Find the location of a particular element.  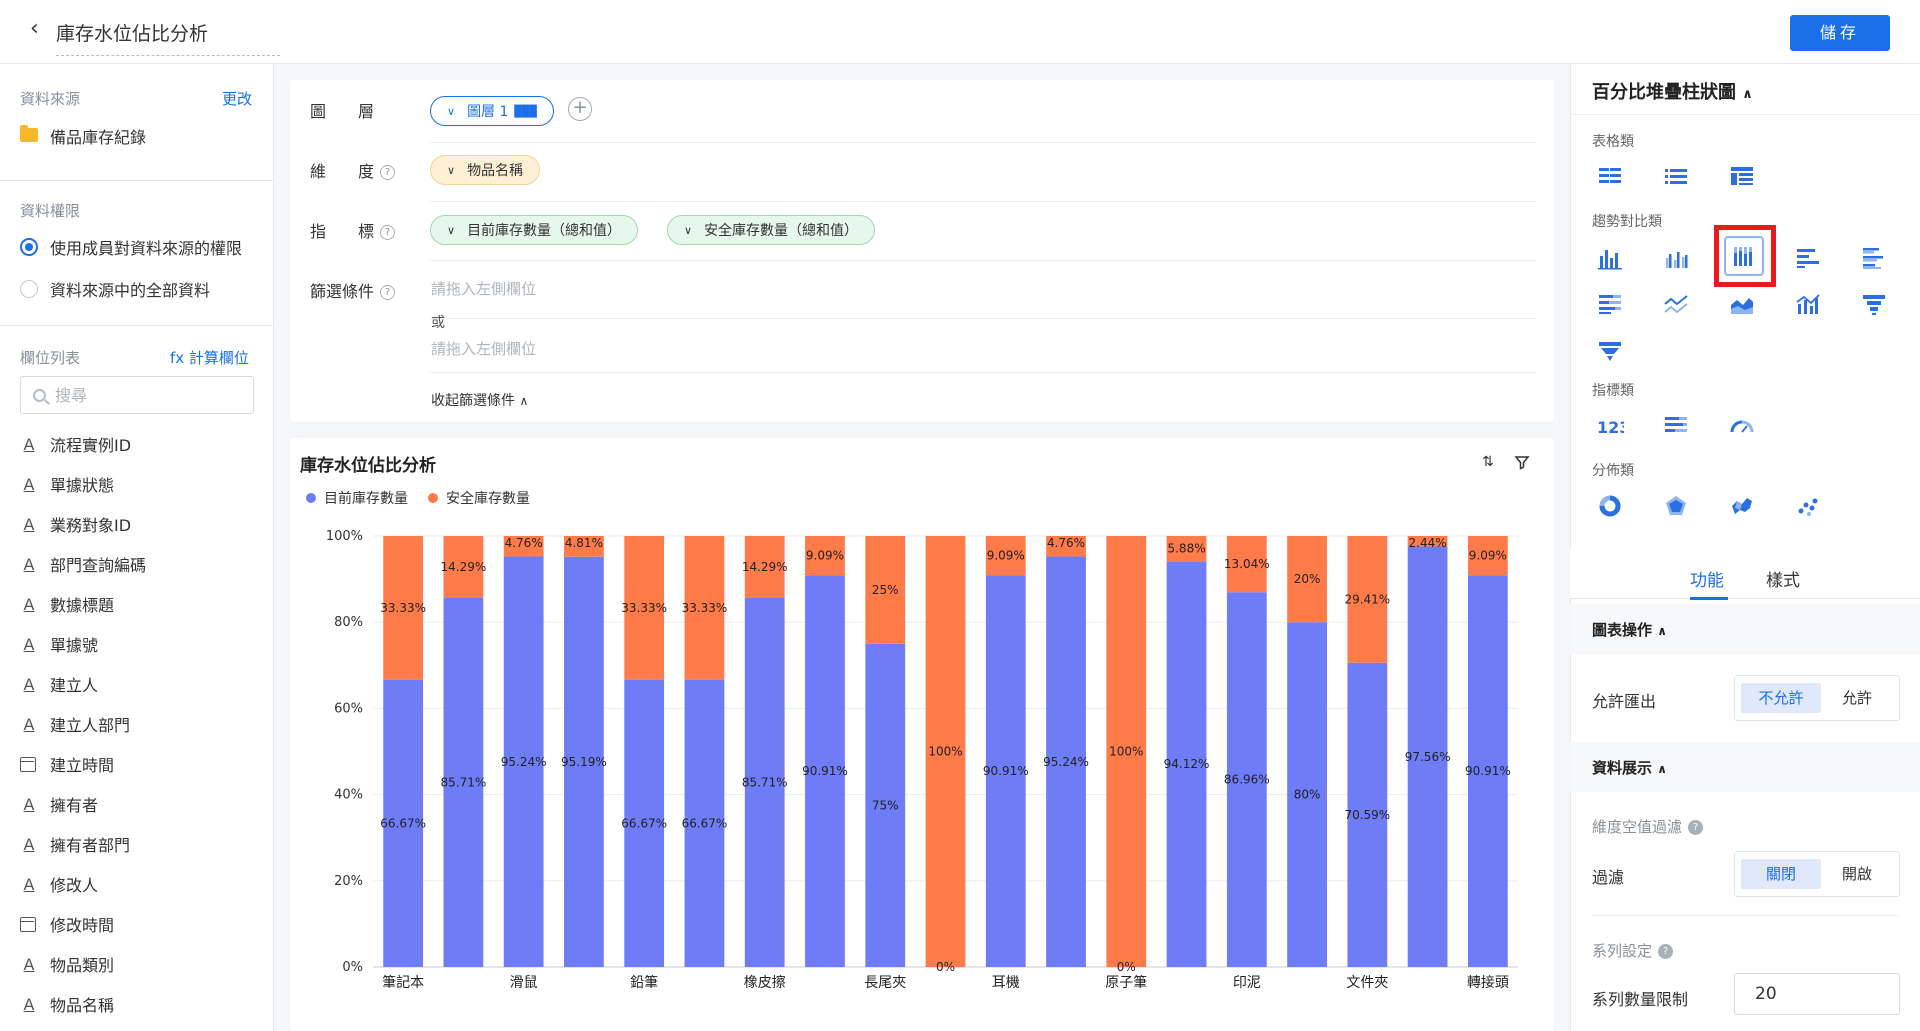

data-display-title: 資料展示 ∧ is located at coordinates (1629, 767).